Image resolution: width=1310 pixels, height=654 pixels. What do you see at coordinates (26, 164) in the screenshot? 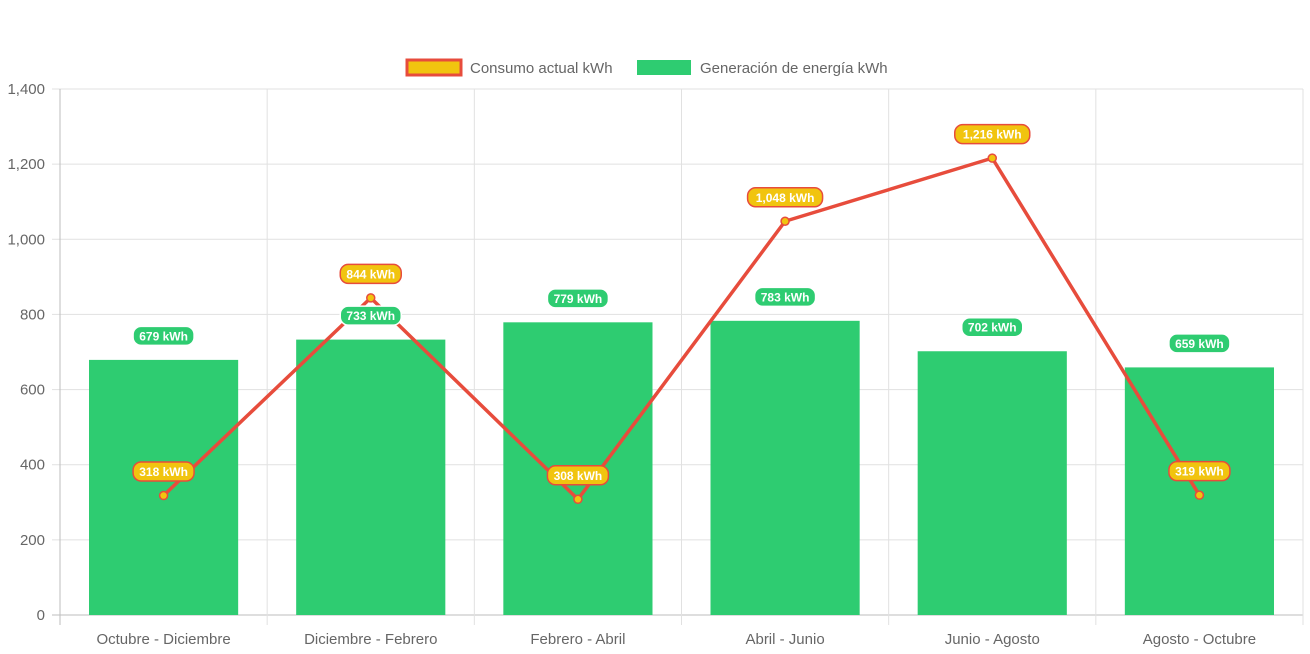
I see `y-tick-label: 1,200` at bounding box center [26, 164].